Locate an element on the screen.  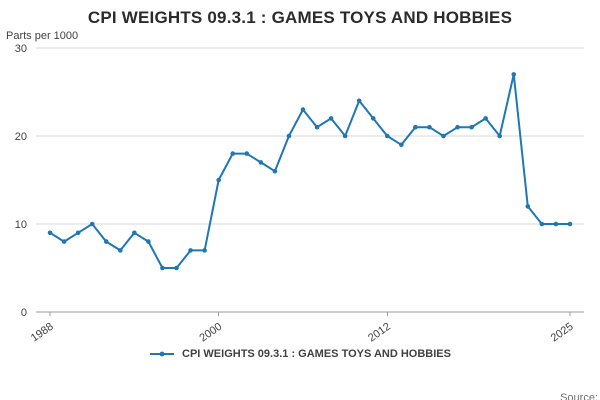
x-tick-label: 2000 is located at coordinates (210, 332).